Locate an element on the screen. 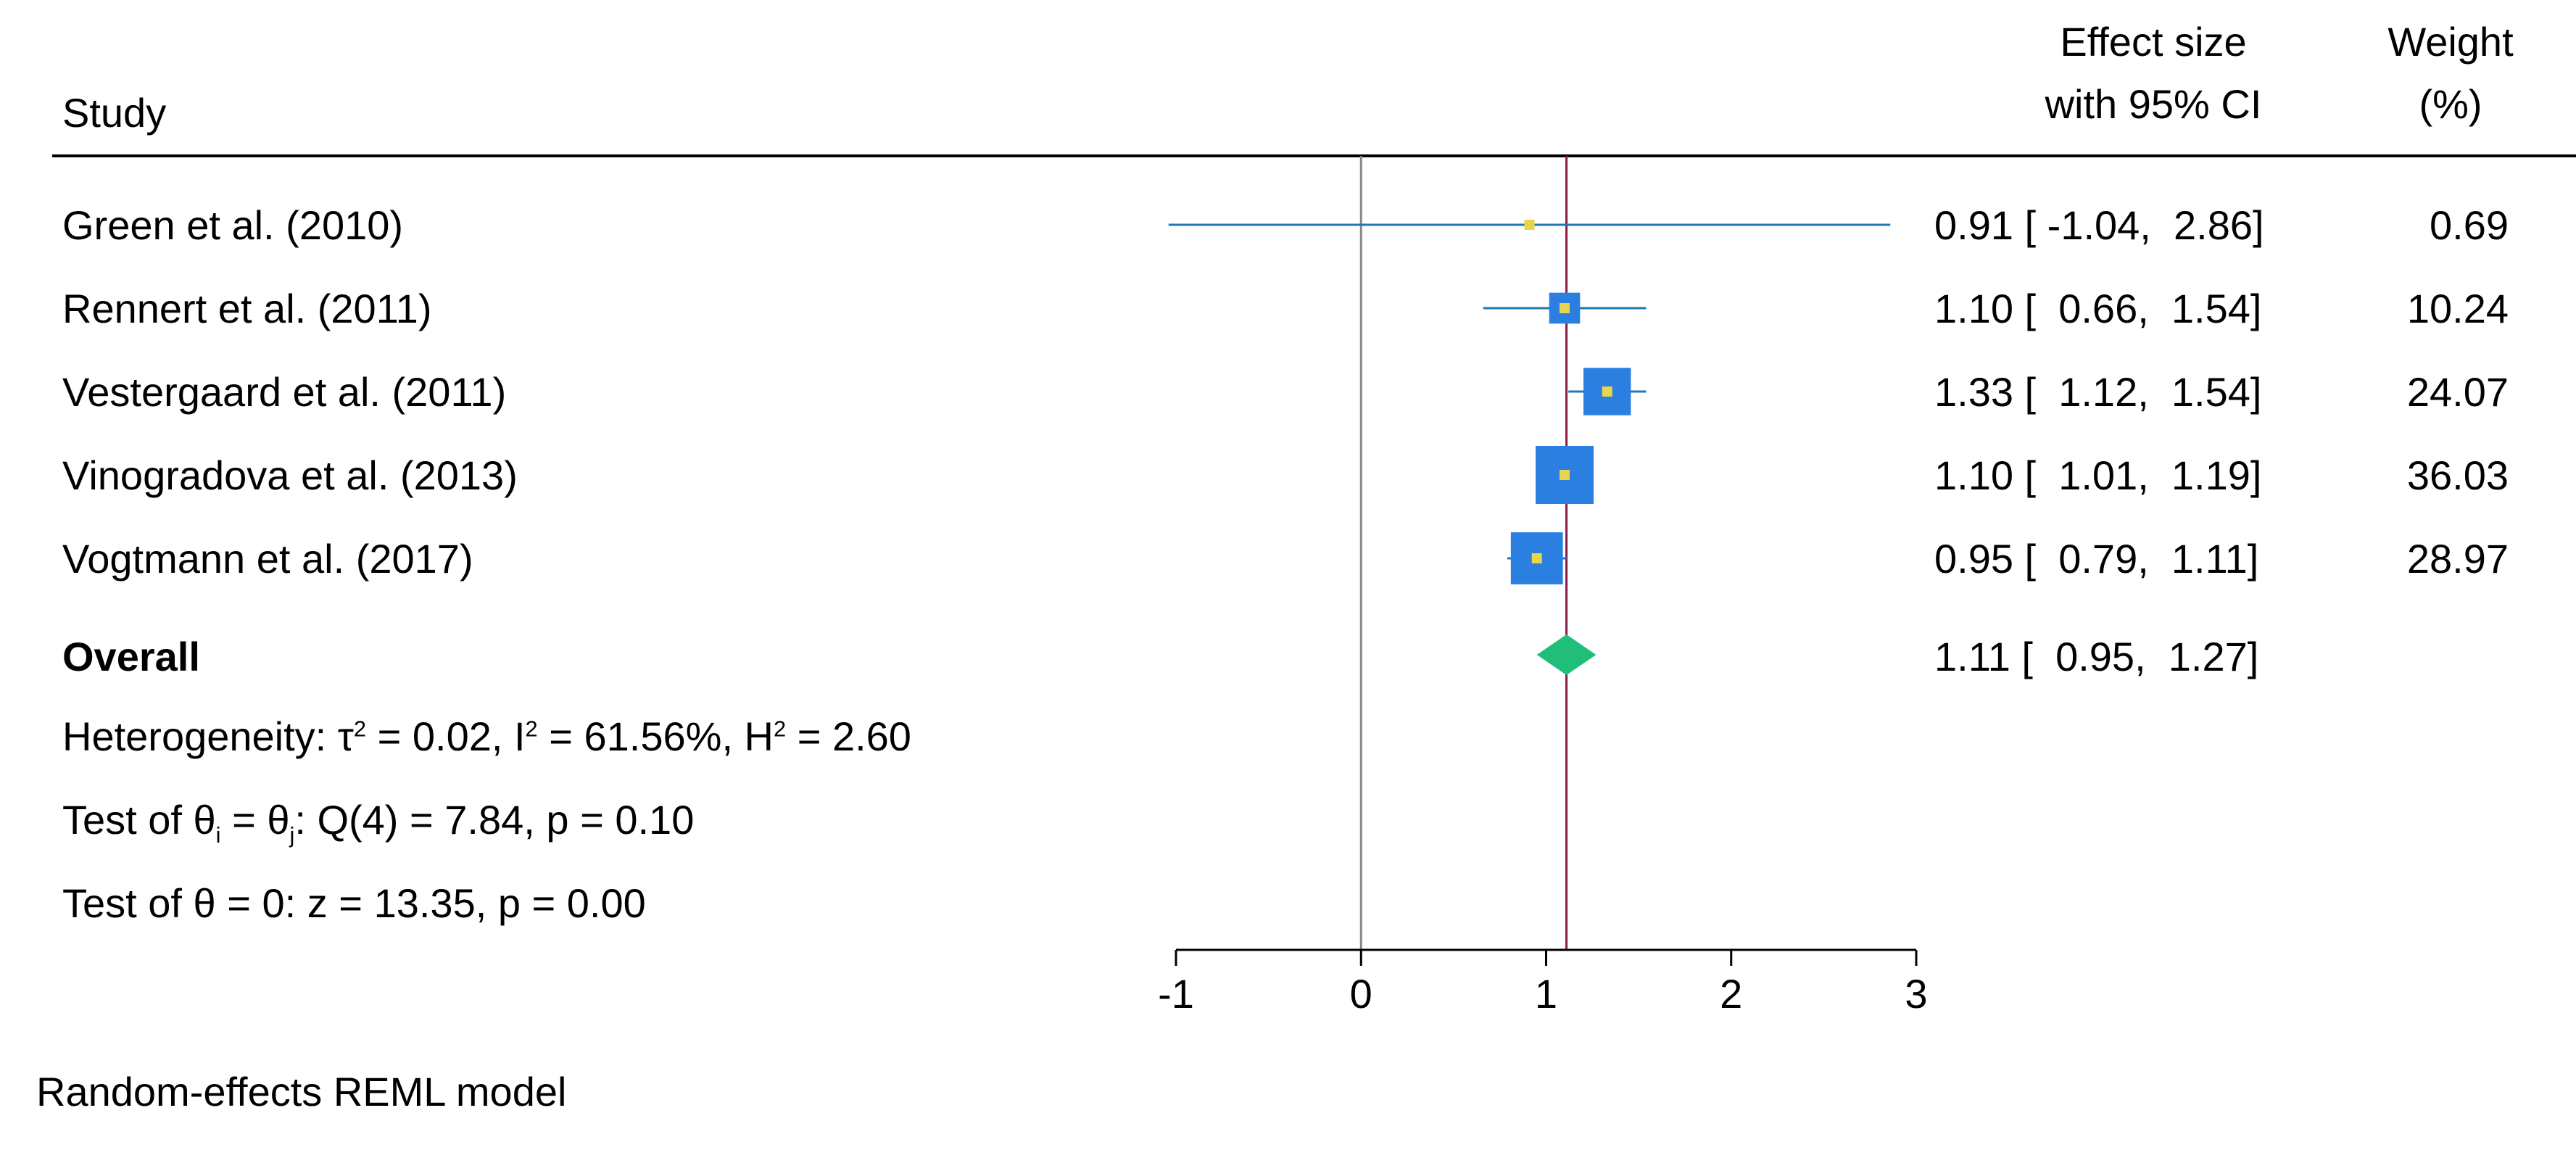 This screenshot has width=2576, height=1150. weight-header-line1: Weight is located at coordinates (2450, 42).